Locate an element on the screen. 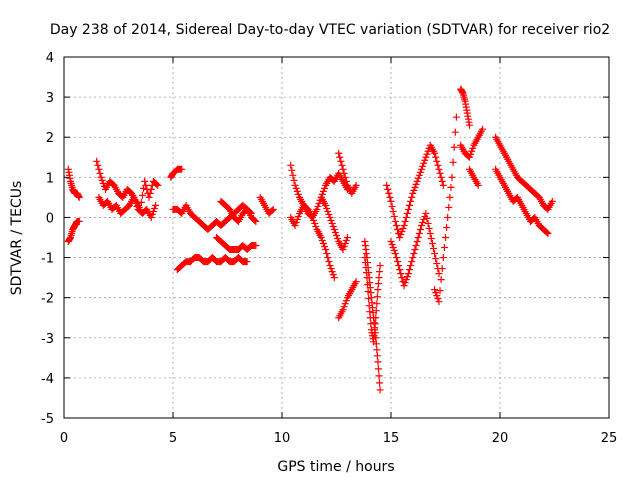  x-axis-label: GPS time / hours is located at coordinates (335, 467).